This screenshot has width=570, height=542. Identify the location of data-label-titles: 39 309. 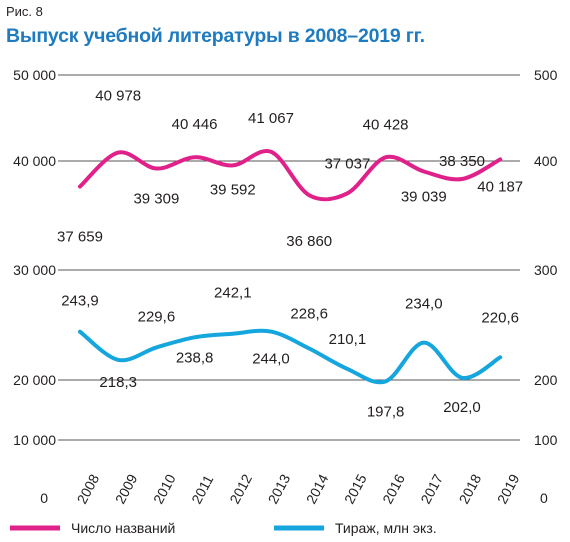
(156, 199).